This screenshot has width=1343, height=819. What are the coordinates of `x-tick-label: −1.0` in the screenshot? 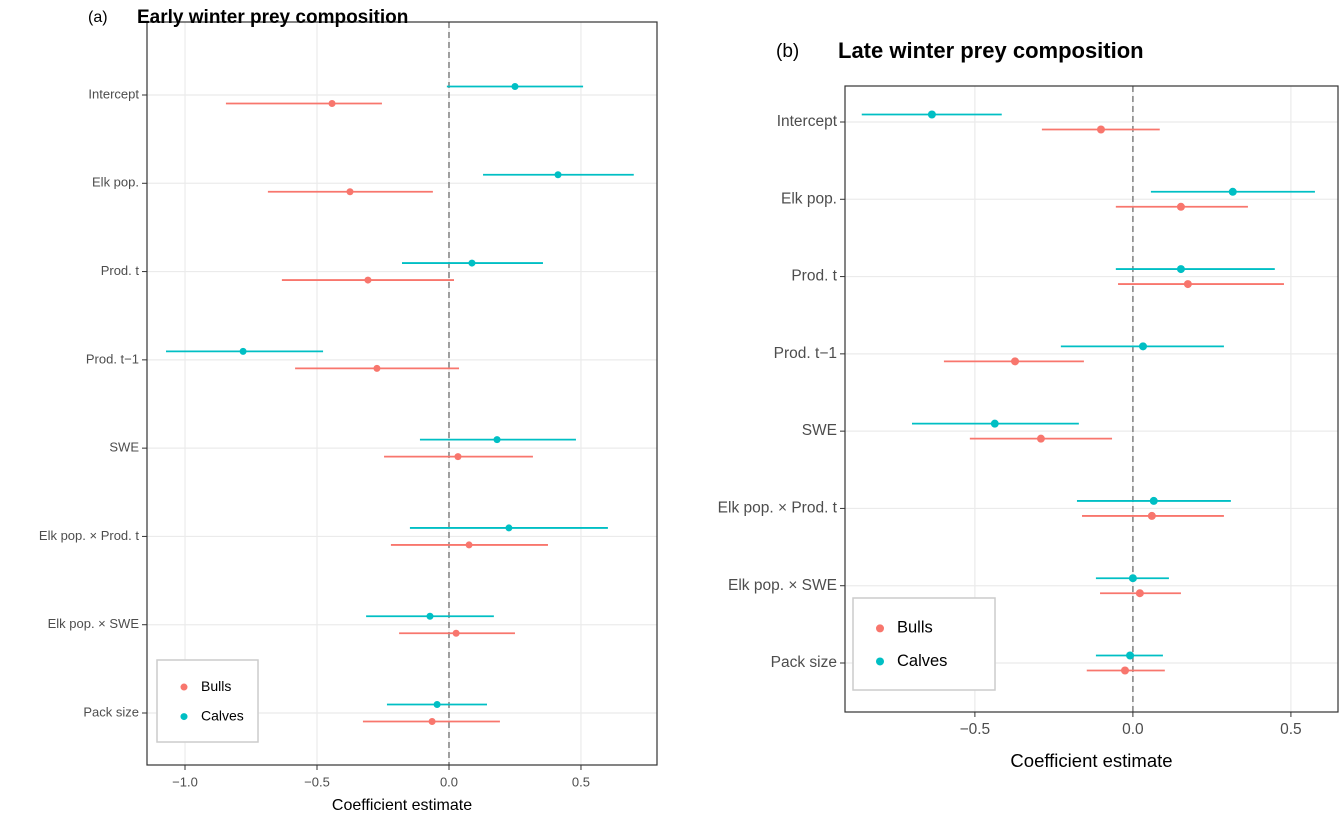 It's located at (185, 781).